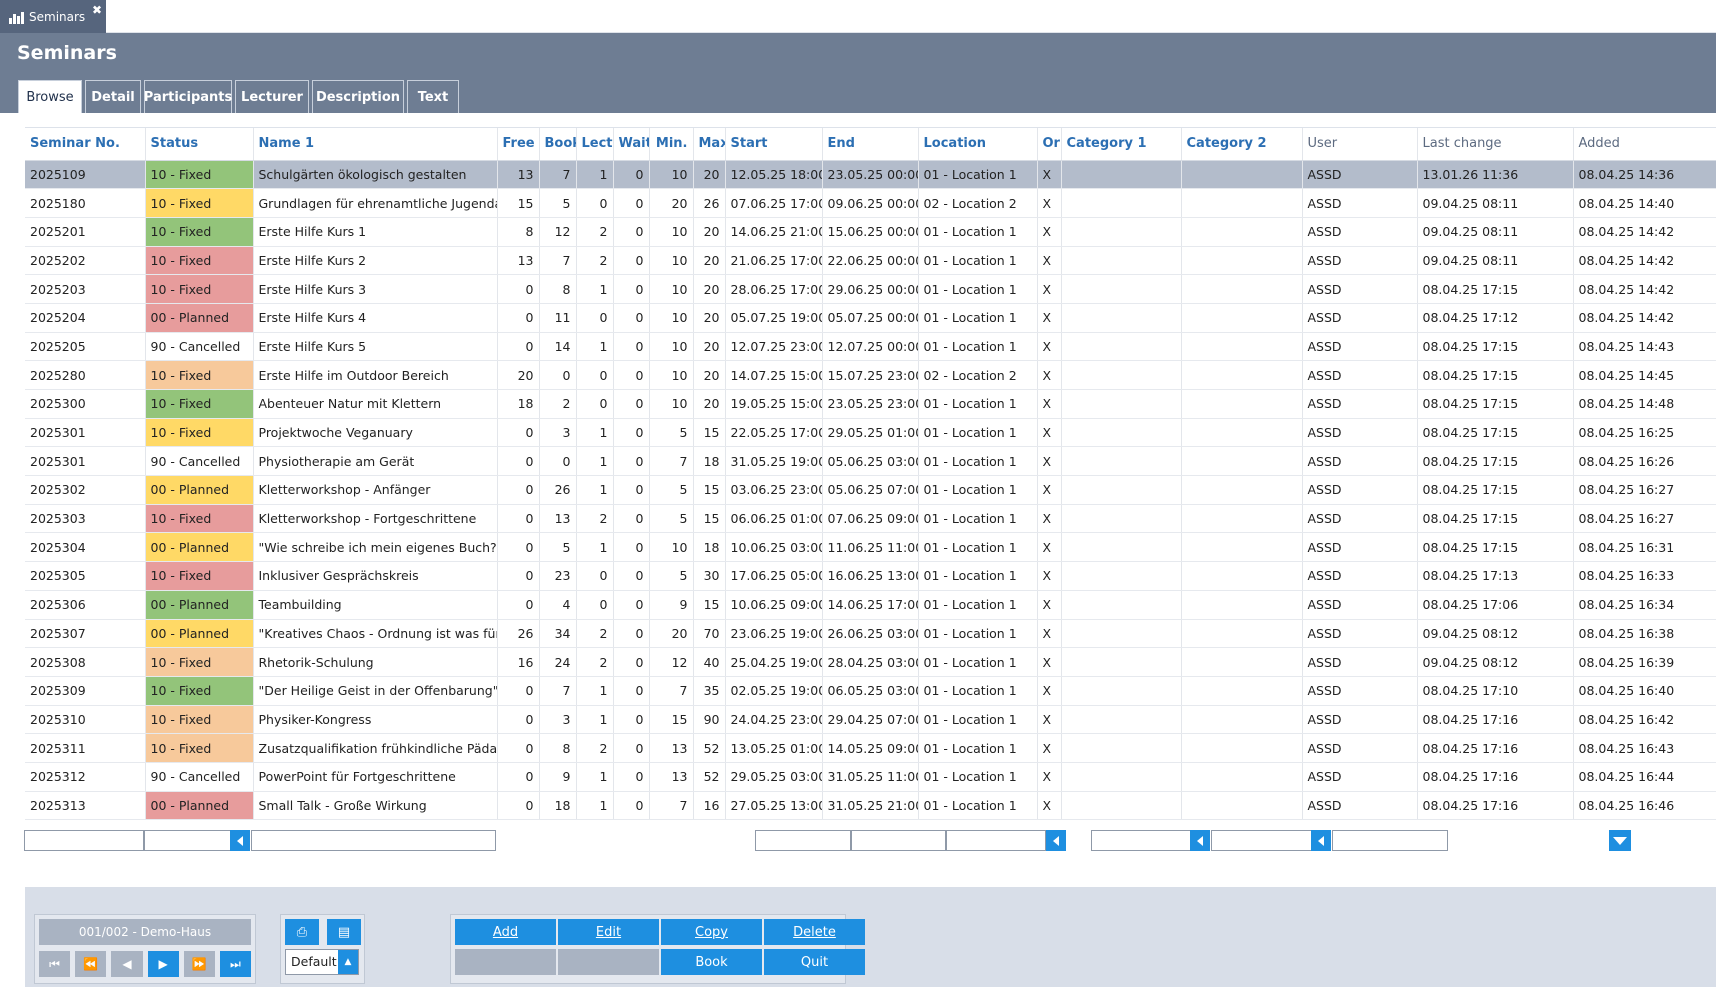  I want to click on filter-user, so click(1390, 840).